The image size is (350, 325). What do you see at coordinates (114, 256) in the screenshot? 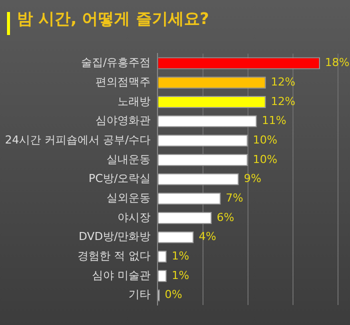
I see `y-tick-label: 경험한 적 없다` at bounding box center [114, 256].